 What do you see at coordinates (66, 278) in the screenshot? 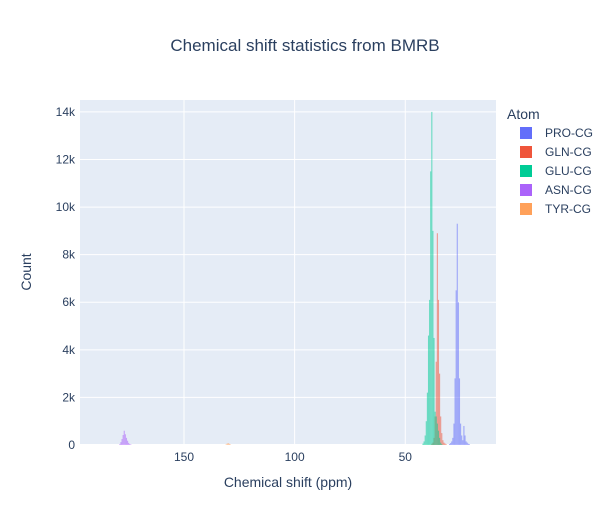
I see `y-tick-labels: 0 2k 4k 6k 8k 10k 12k 14k` at bounding box center [66, 278].